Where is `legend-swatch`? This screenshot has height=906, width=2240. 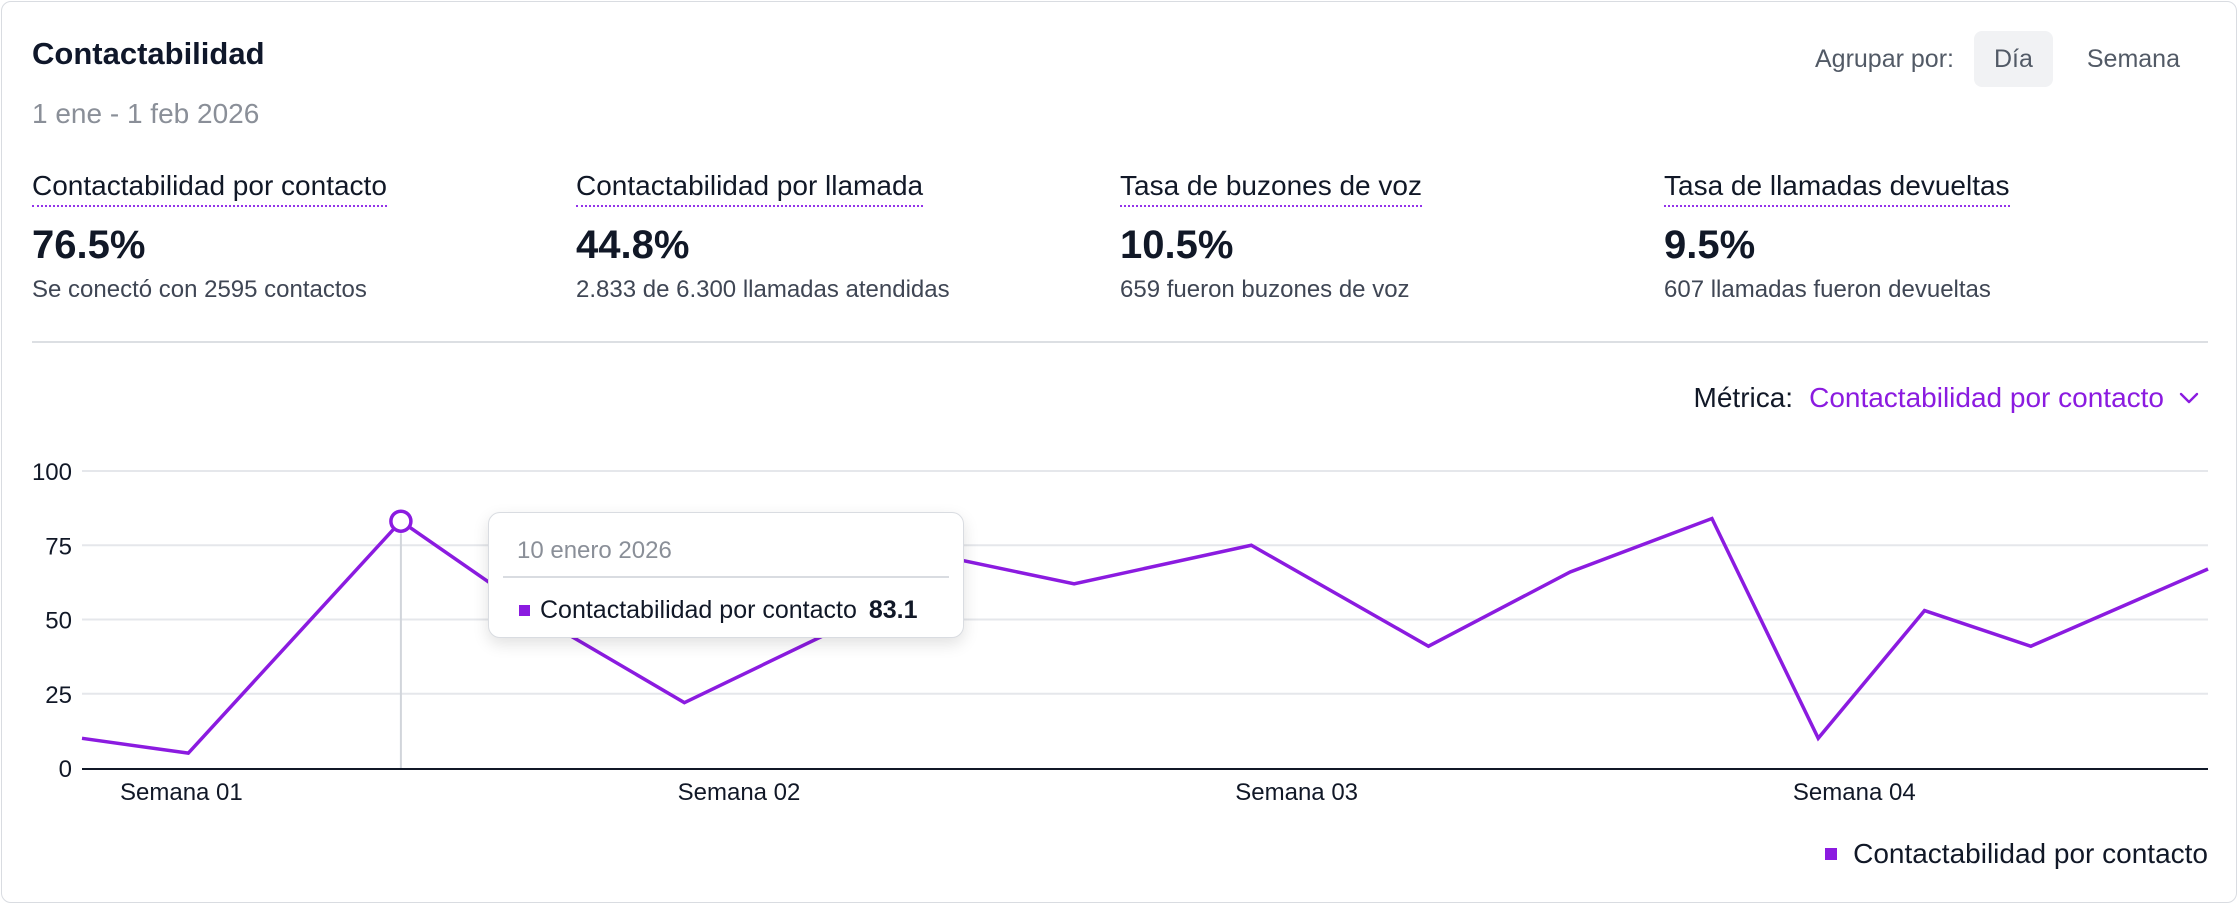
legend-swatch is located at coordinates (1831, 854).